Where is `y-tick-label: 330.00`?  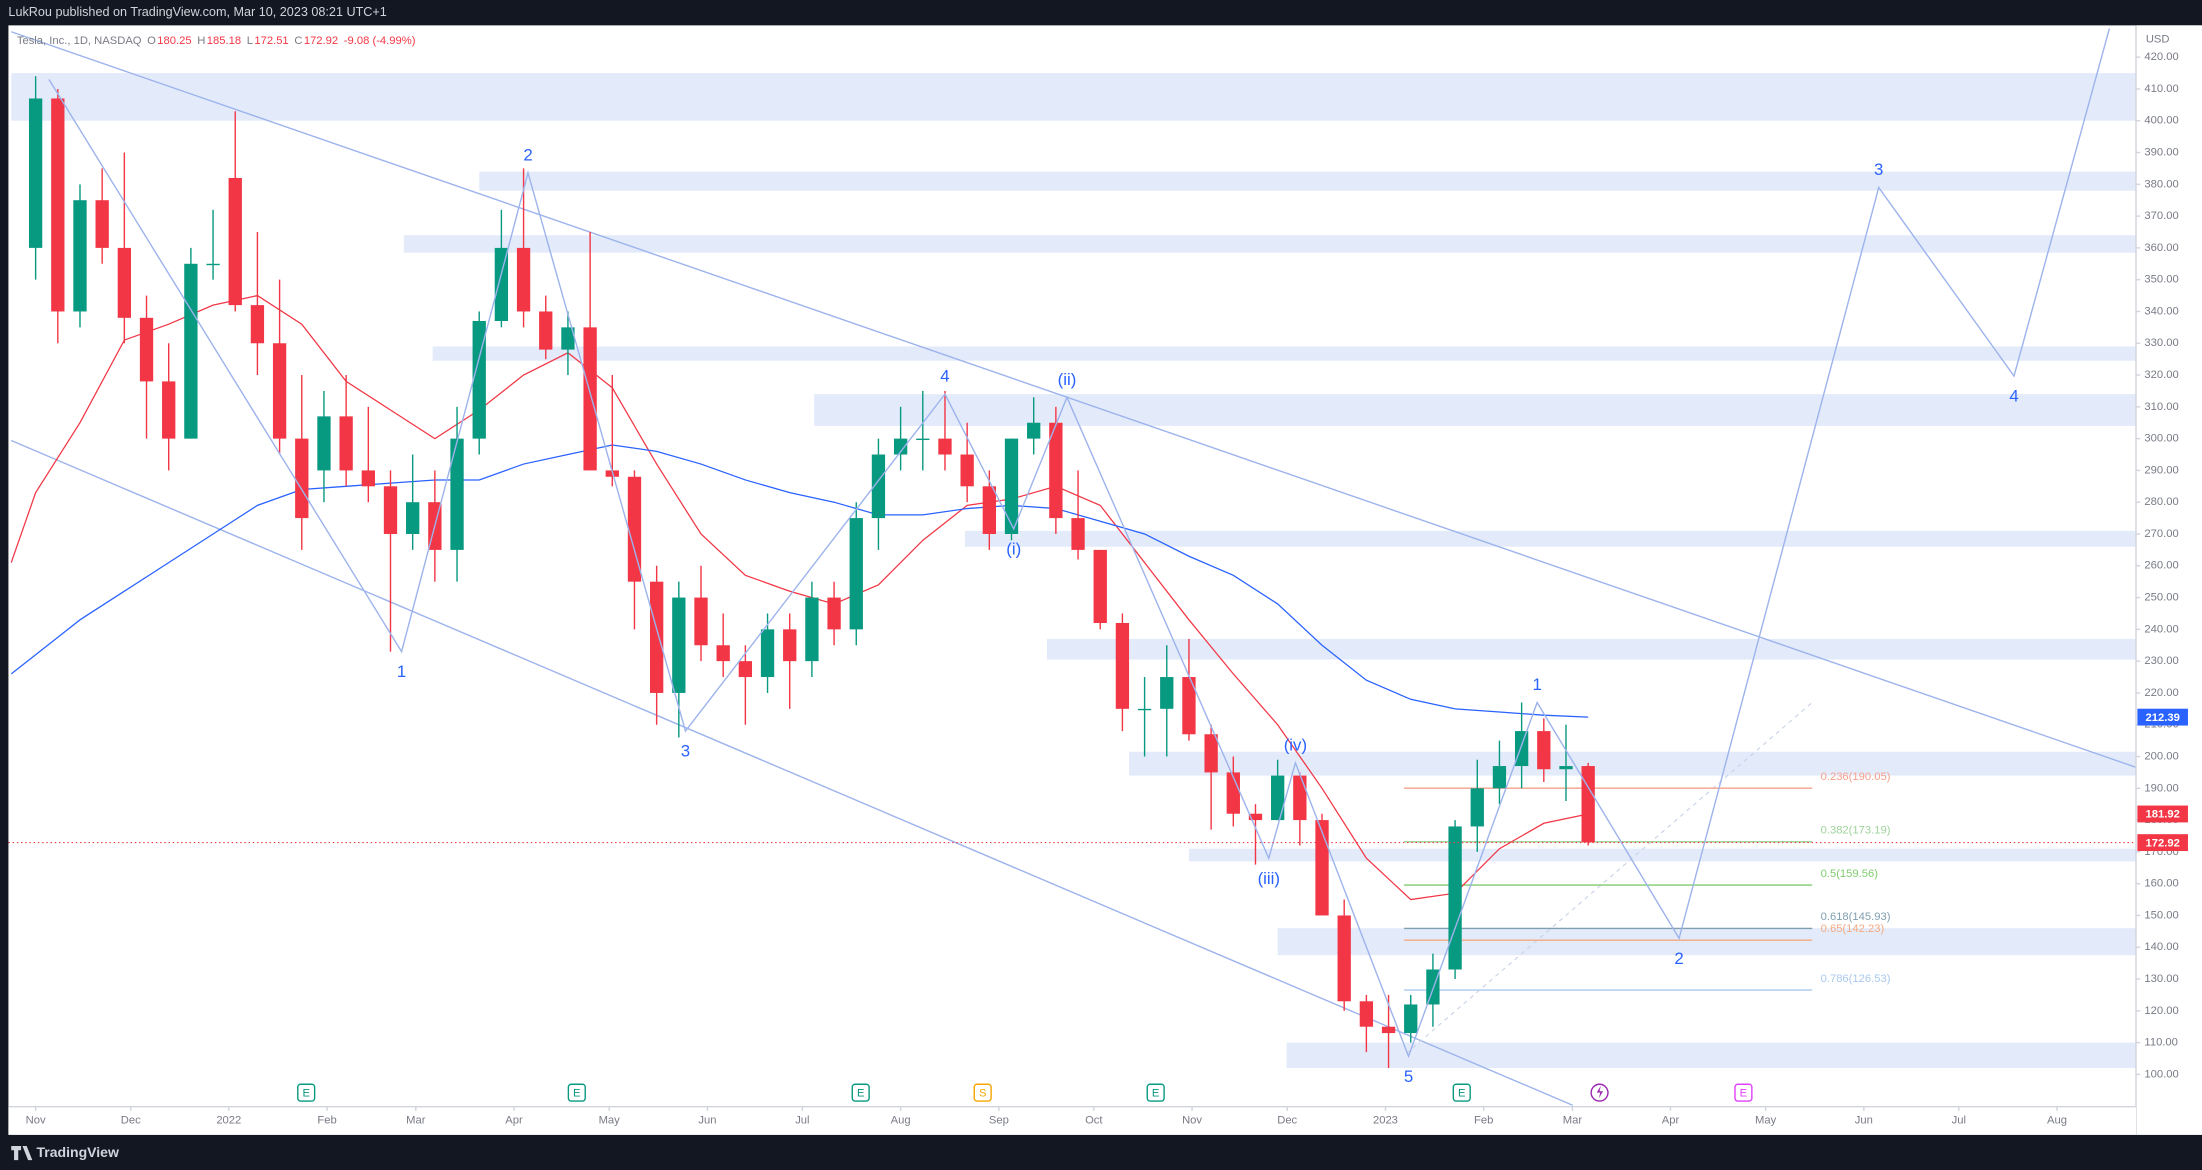
y-tick-label: 330.00 is located at coordinates (2161, 343).